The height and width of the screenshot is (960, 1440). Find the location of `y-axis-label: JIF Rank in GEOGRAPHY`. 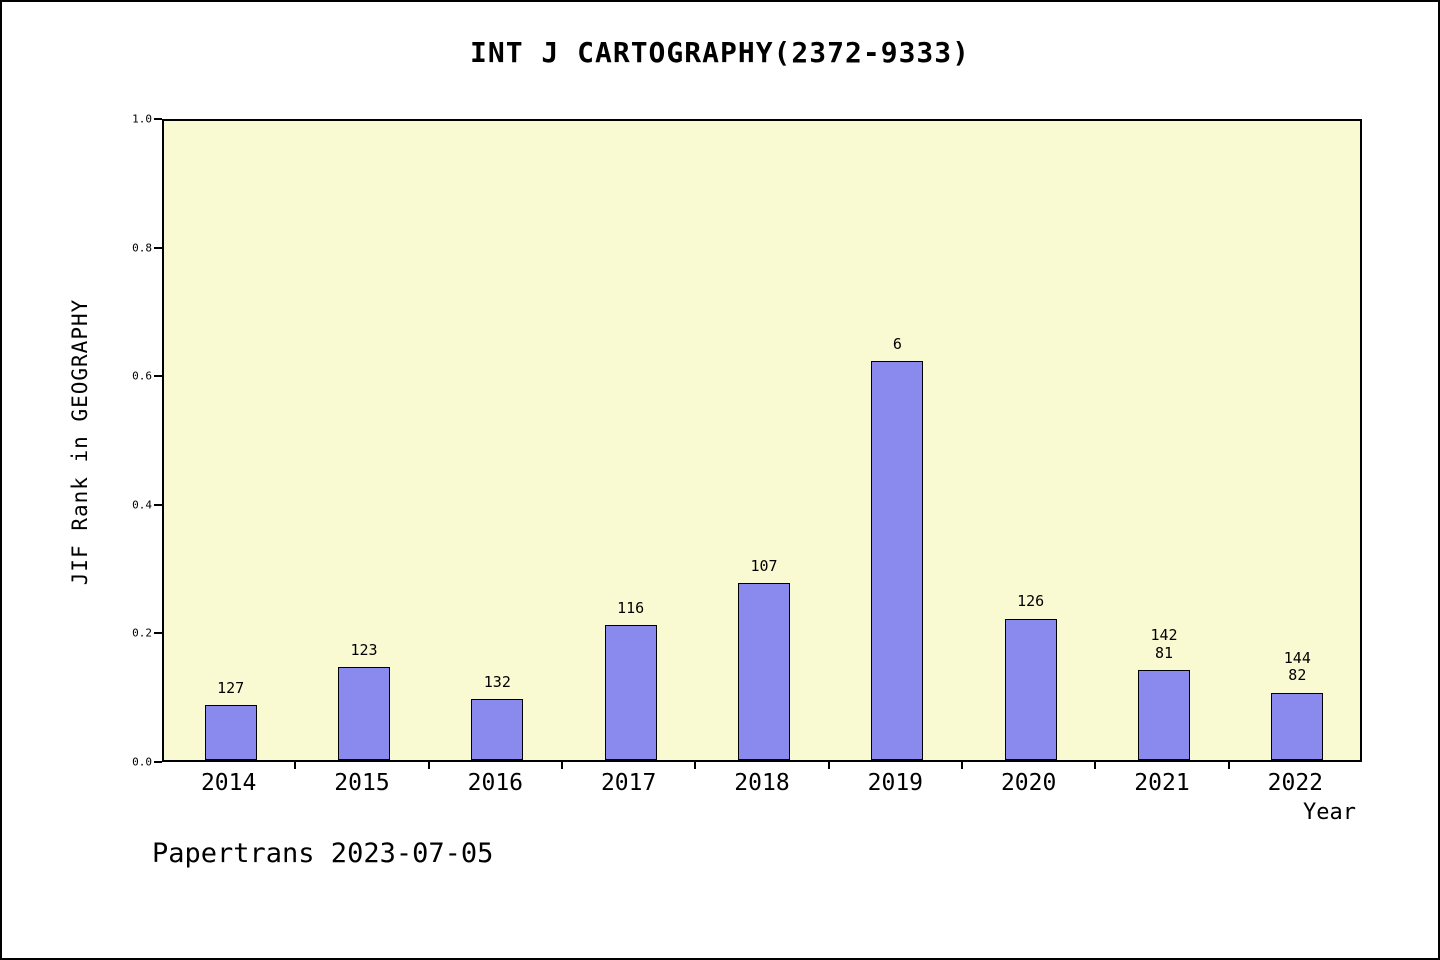

y-axis-label: JIF Rank in GEOGRAPHY is located at coordinates (80, 442).